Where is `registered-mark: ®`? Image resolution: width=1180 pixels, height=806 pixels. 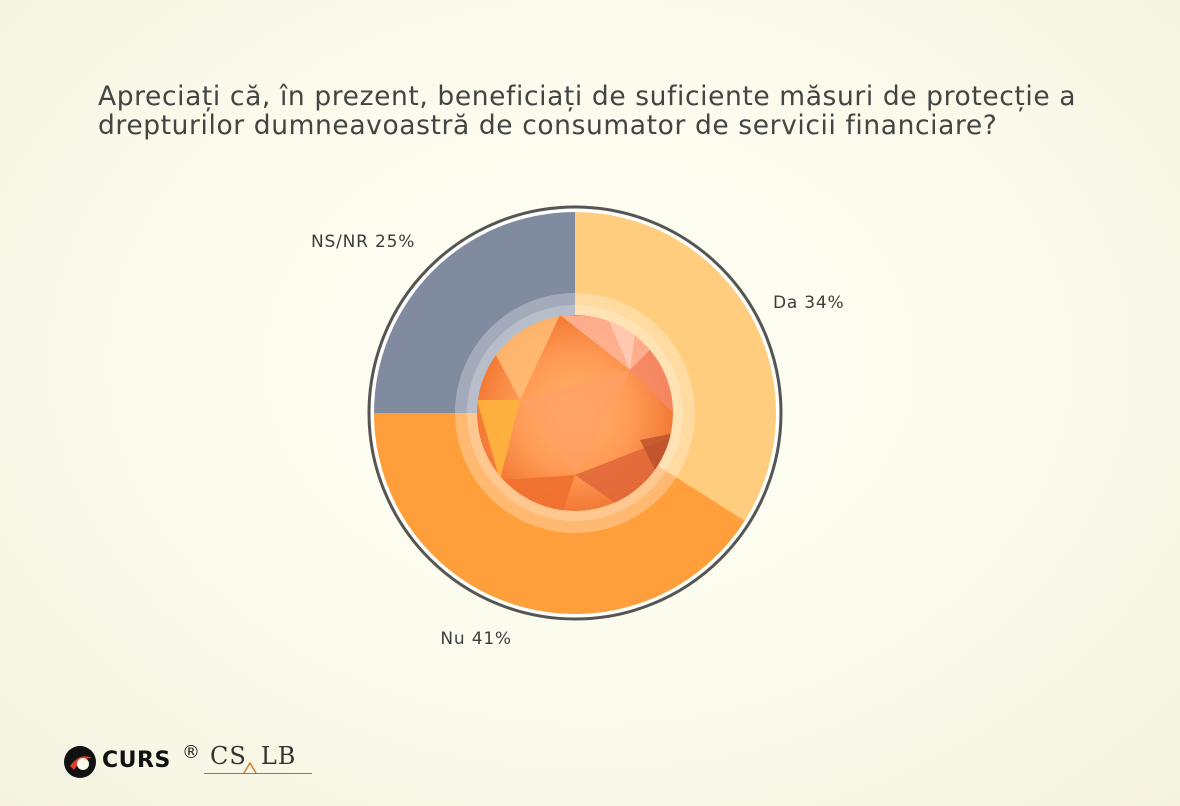
registered-mark: ® is located at coordinates (191, 752).